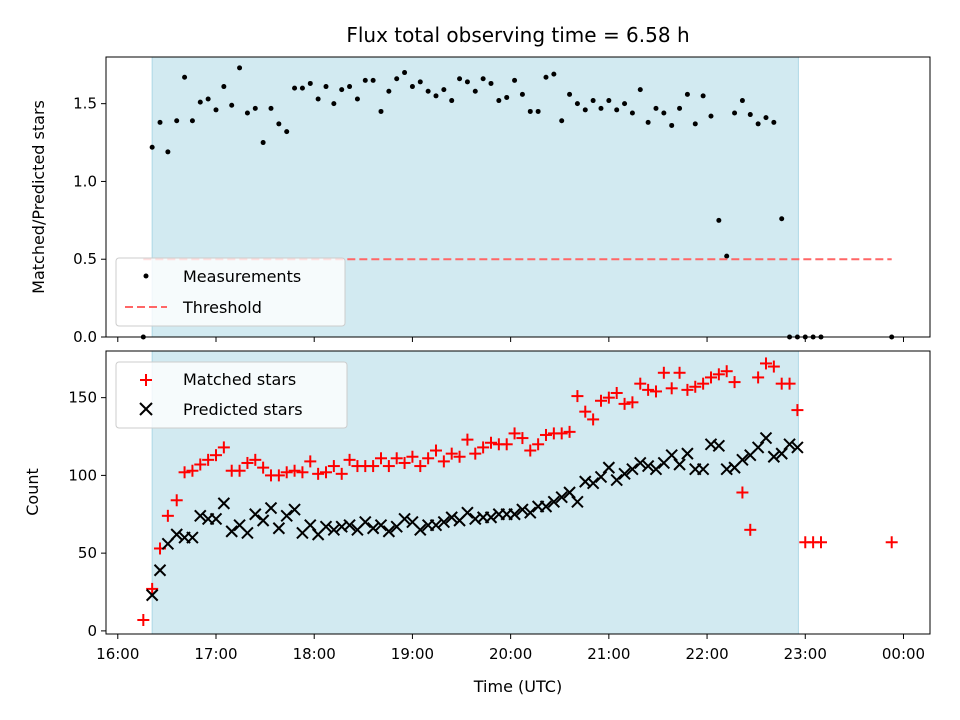 The image size is (960, 720). I want to click on x-tick-label: 17:00, so click(215, 654).